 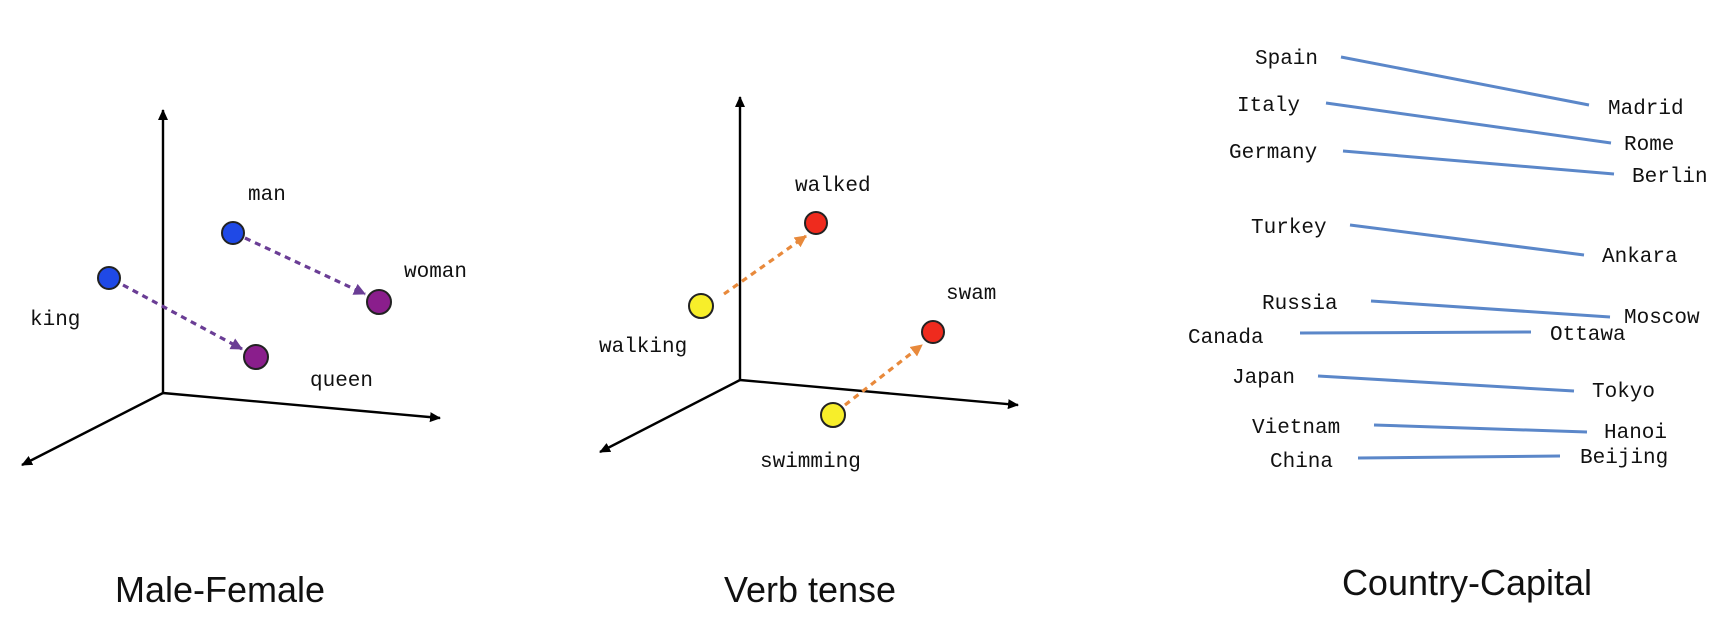 What do you see at coordinates (1624, 458) in the screenshot?
I see `capital-label: Beijing` at bounding box center [1624, 458].